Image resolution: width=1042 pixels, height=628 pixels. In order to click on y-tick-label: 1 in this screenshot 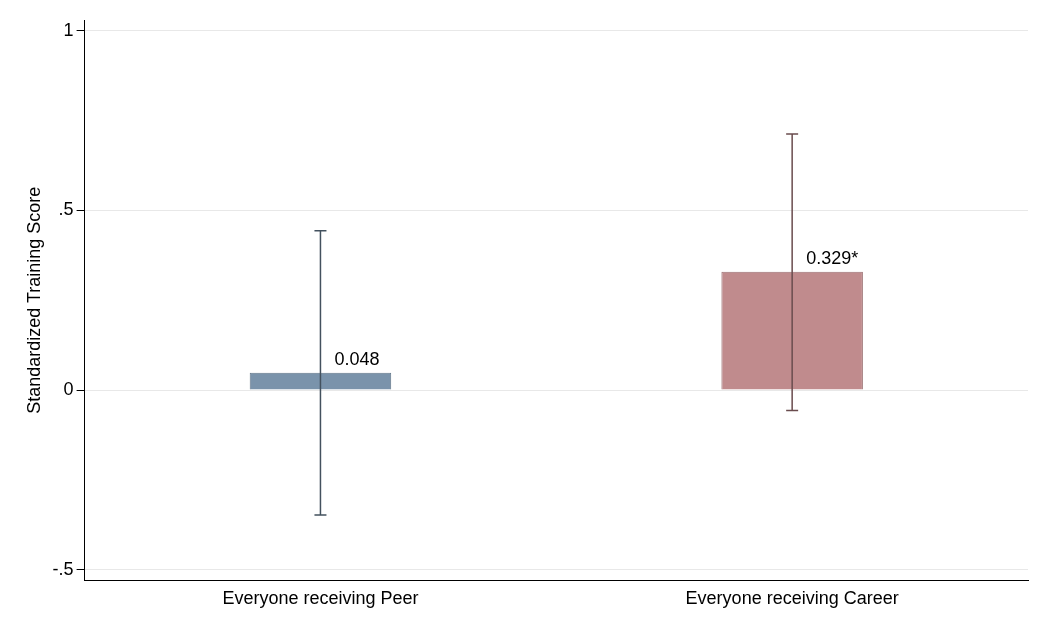, I will do `click(68, 29)`.